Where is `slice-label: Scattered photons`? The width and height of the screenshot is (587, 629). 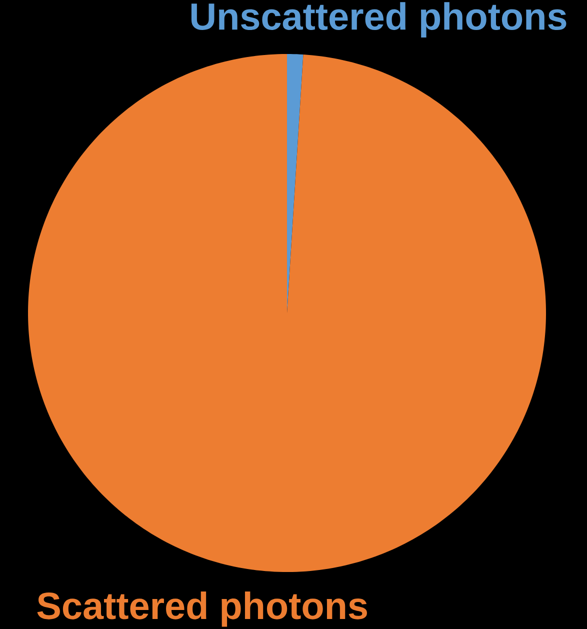
slice-label: Scattered photons is located at coordinates (202, 609).